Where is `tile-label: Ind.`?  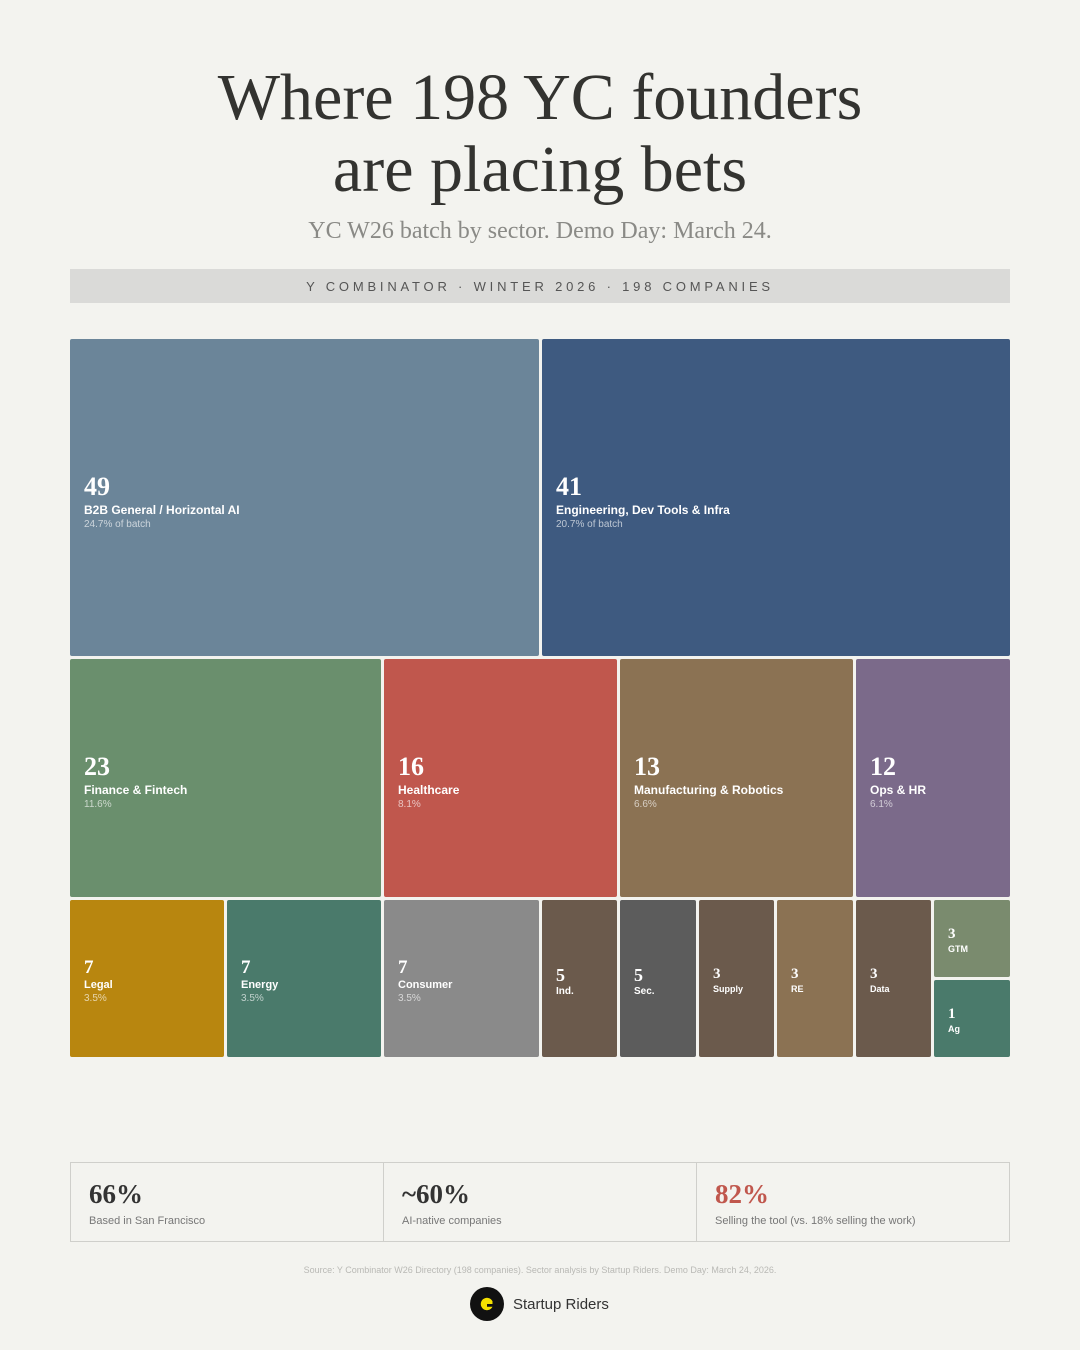
tile-label: Ind. is located at coordinates (565, 991).